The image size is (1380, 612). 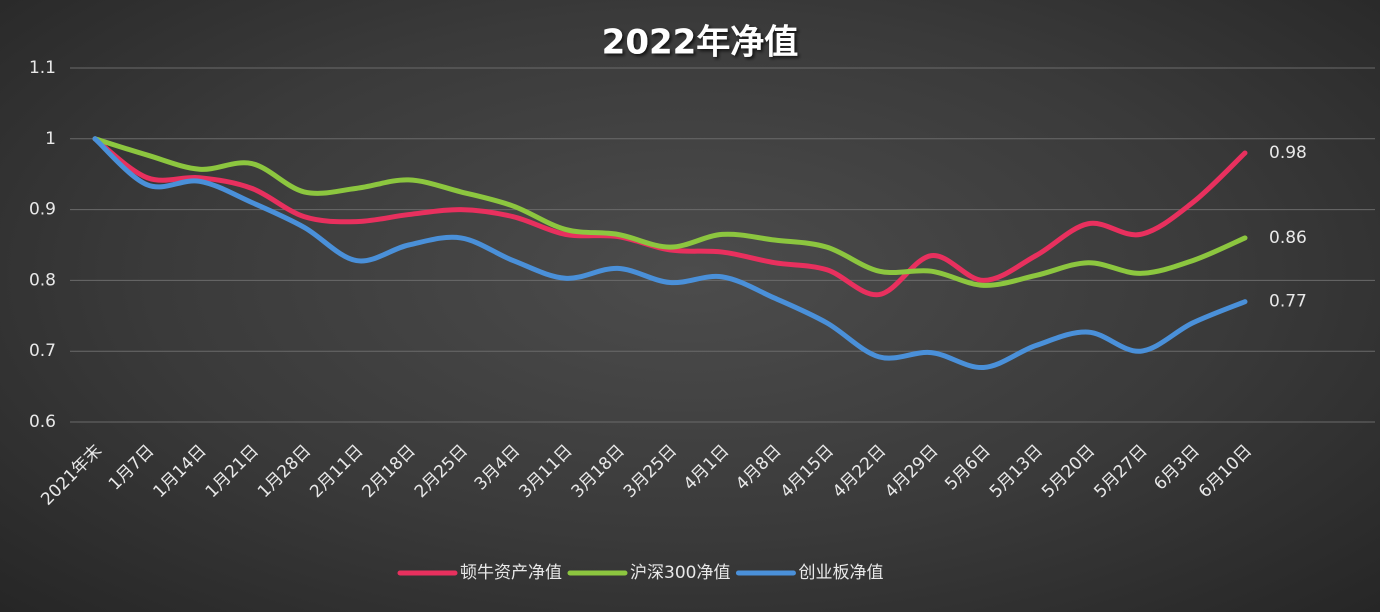 What do you see at coordinates (441, 471) in the screenshot?
I see `x-tick-label: 2月25日` at bounding box center [441, 471].